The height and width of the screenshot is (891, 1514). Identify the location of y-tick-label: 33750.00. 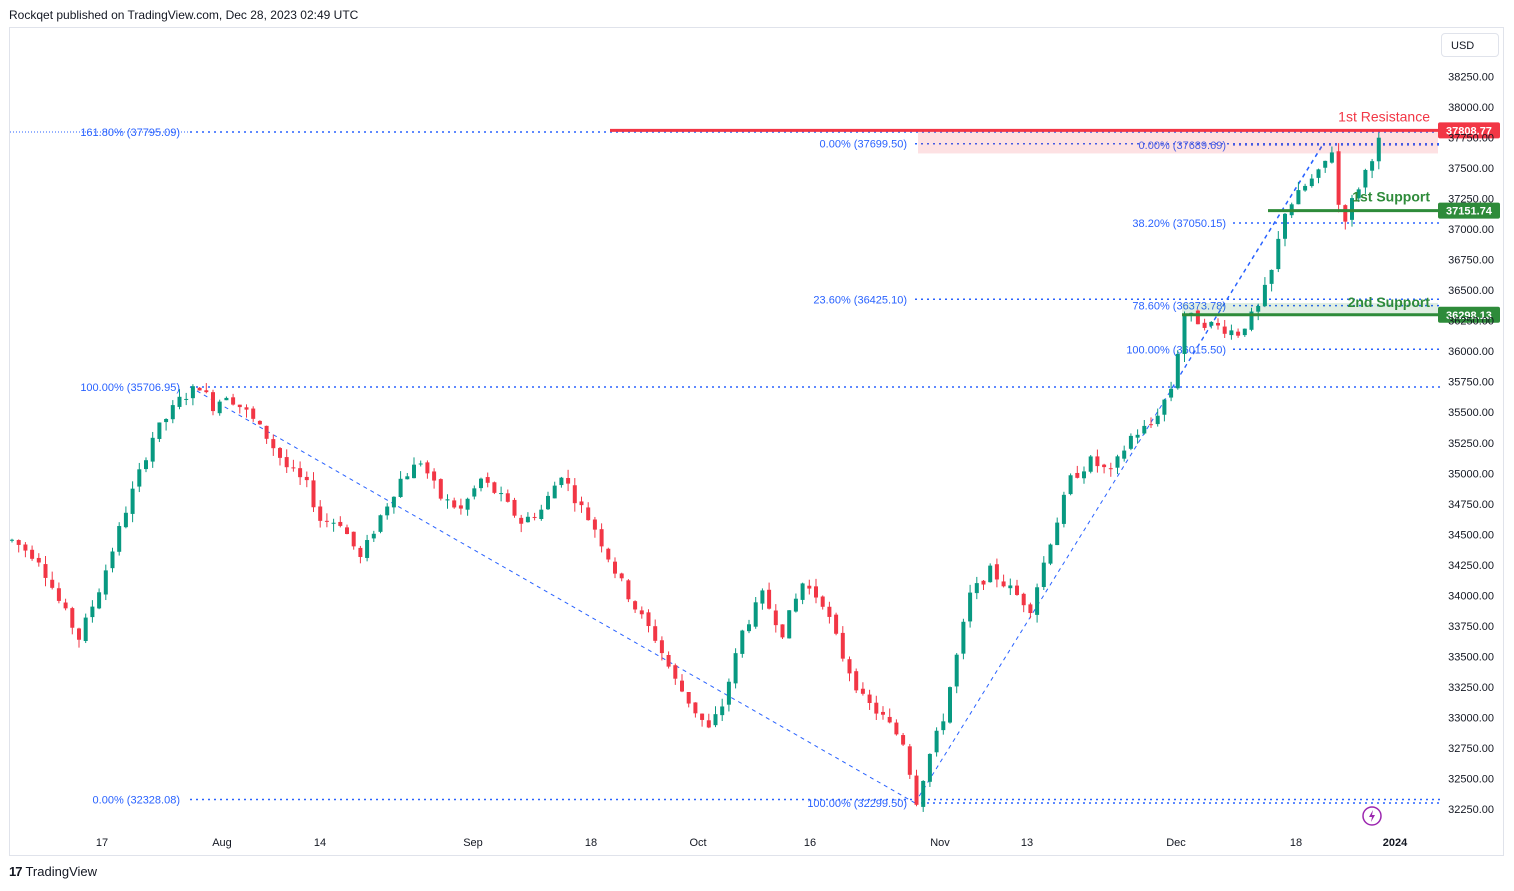
(1471, 627).